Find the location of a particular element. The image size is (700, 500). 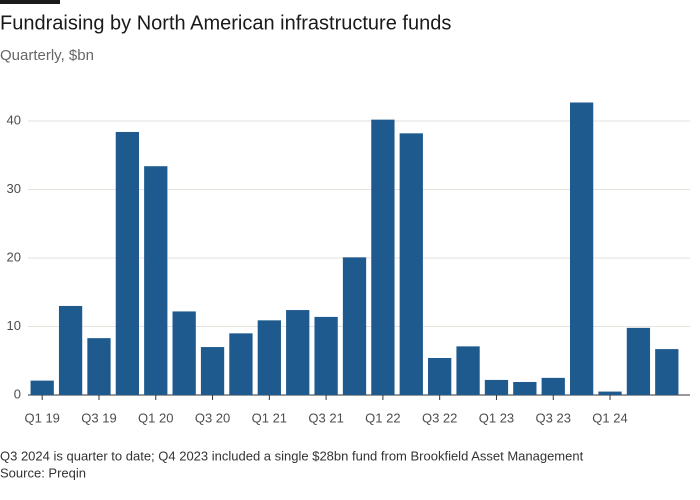

x-tick-label: Q3 23 is located at coordinates (553, 417).